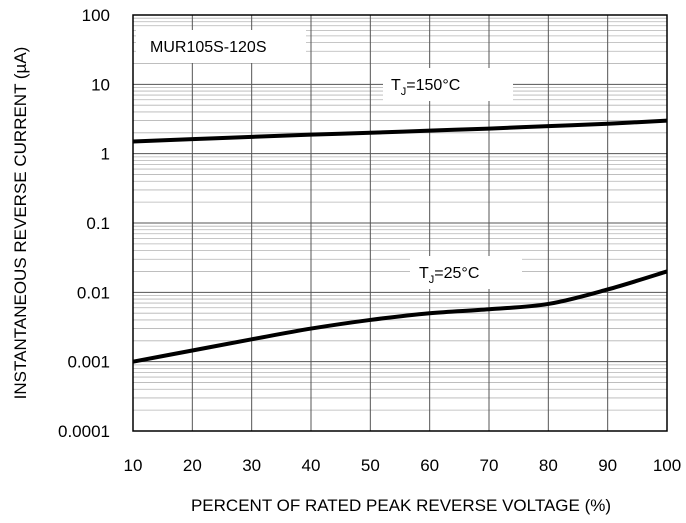 The height and width of the screenshot is (523, 686). I want to click on svg-text: TJ=150°C, so click(425, 87).